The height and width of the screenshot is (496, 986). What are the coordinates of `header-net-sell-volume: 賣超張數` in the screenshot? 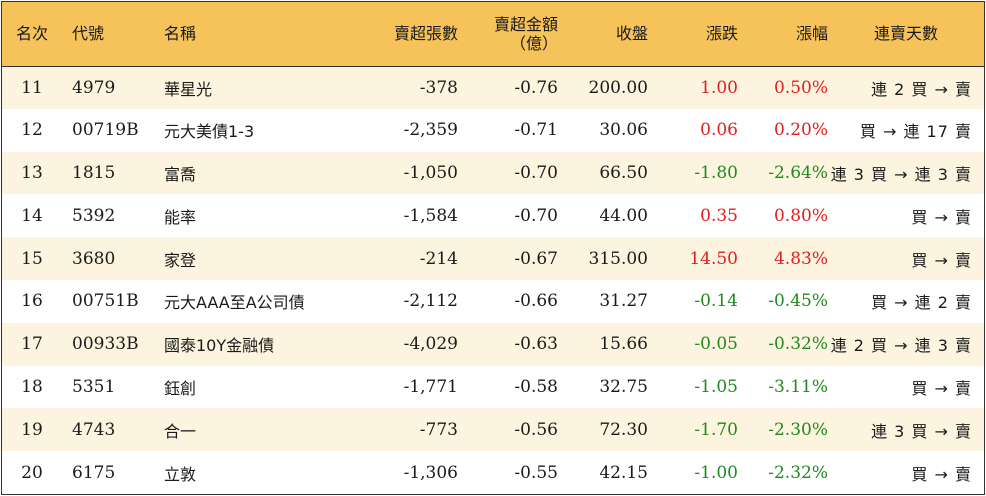 It's located at (406, 34).